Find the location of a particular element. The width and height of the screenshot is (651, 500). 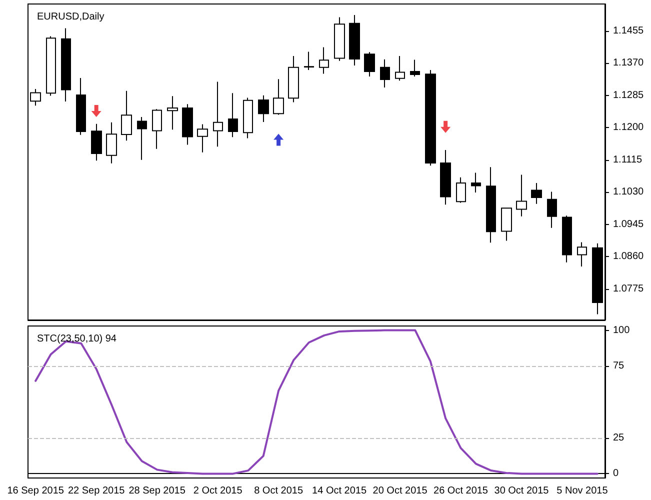

y-tick-label: 1.1370 is located at coordinates (628, 63).